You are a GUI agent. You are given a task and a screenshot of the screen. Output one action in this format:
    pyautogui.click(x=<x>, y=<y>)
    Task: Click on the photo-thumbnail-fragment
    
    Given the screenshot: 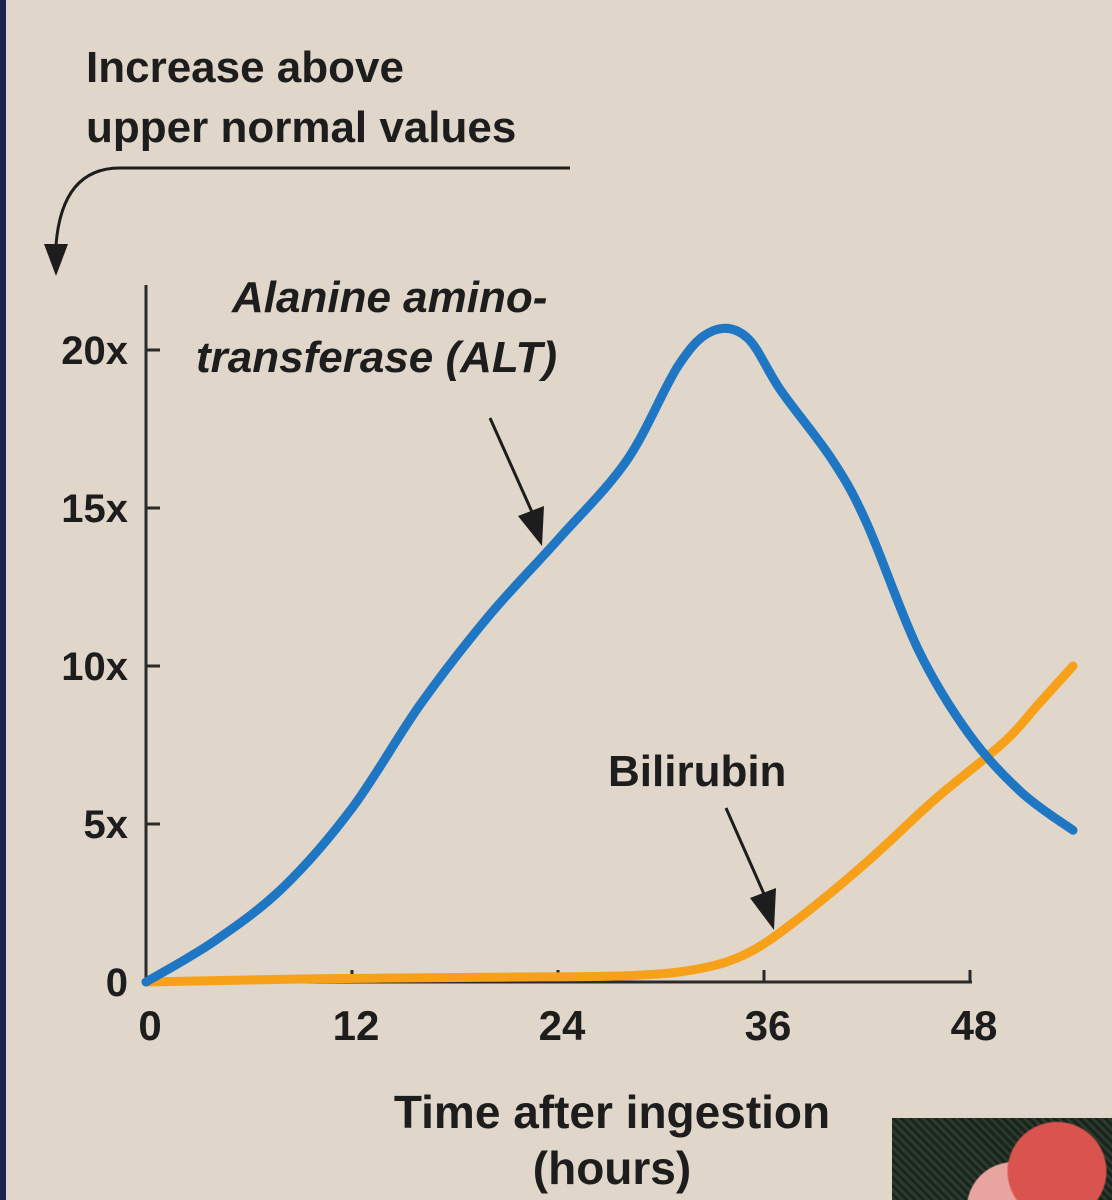 What is the action you would take?
    pyautogui.click(x=1002, y=1159)
    